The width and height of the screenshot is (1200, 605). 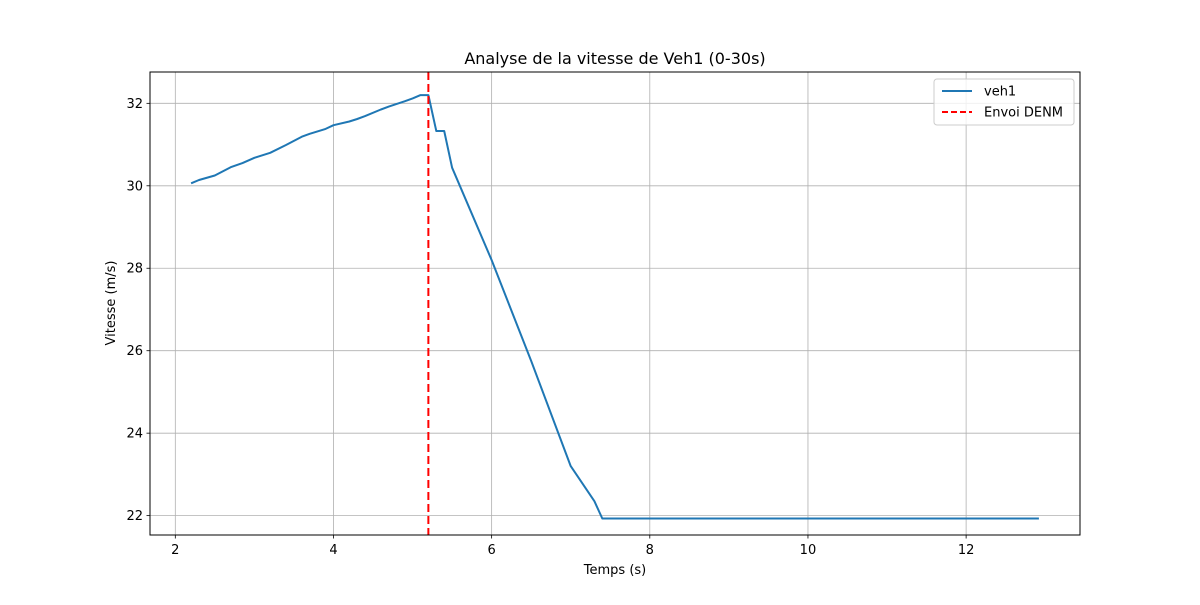 I want to click on x-tick-label: 4, so click(x=333, y=550).